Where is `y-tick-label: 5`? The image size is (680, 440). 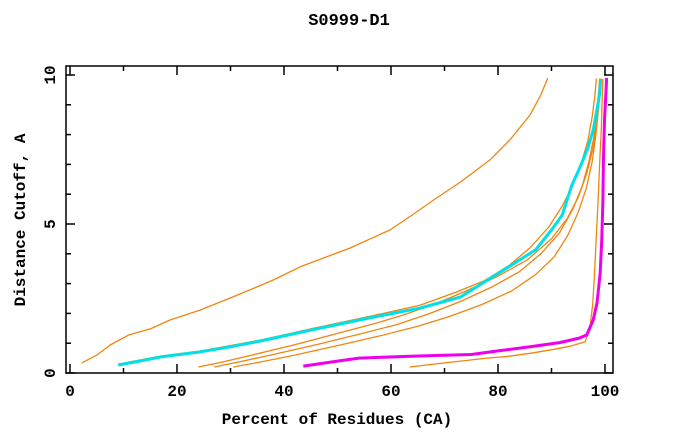 y-tick-label: 5 is located at coordinates (51, 224).